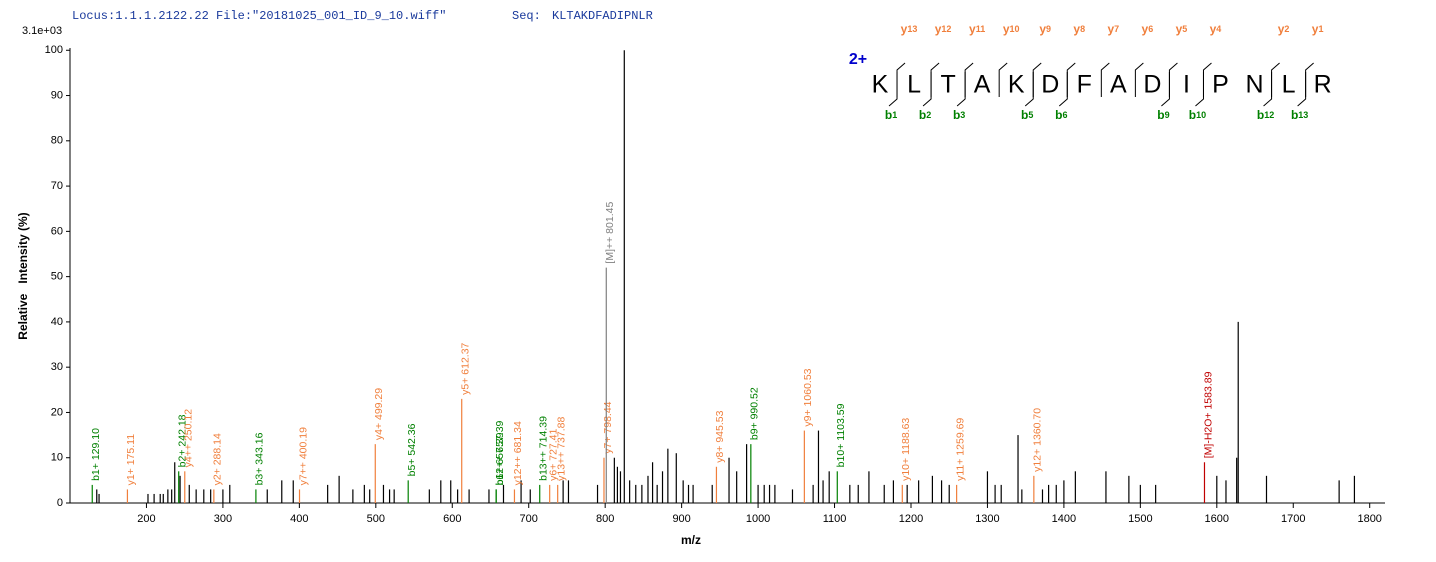 Image resolution: width=1436 pixels, height=562 pixels. What do you see at coordinates (602, 16) in the screenshot?
I see `header-seq: KLTAKDFADIPNLR` at bounding box center [602, 16].